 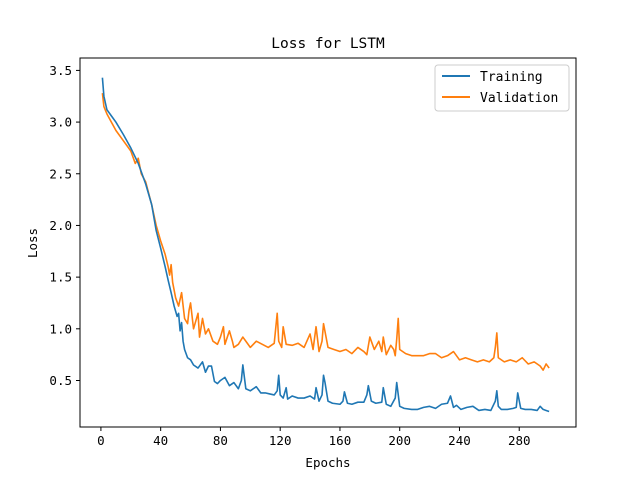 What do you see at coordinates (519, 98) in the screenshot?
I see `legend-label-validation: Validation` at bounding box center [519, 98].